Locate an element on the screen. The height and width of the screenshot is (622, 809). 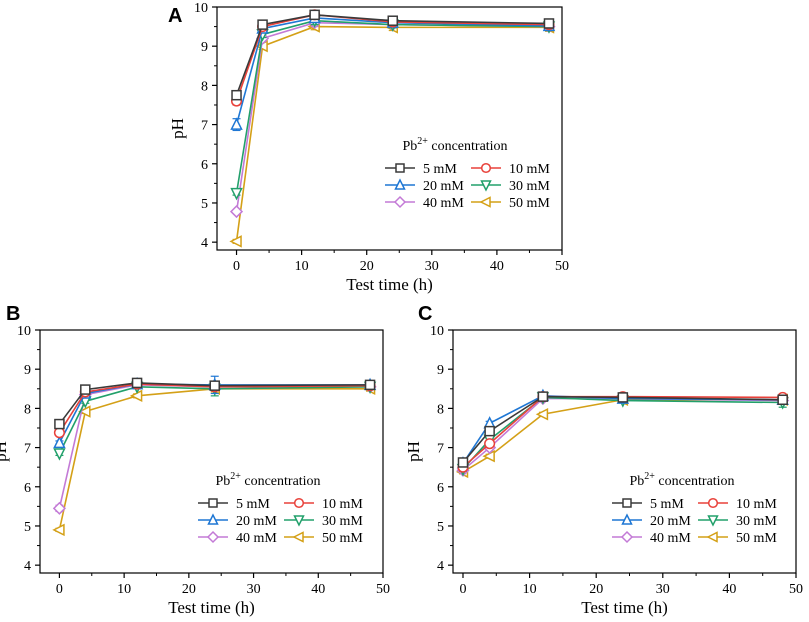
panel-letter: B is located at coordinates (13, 314).